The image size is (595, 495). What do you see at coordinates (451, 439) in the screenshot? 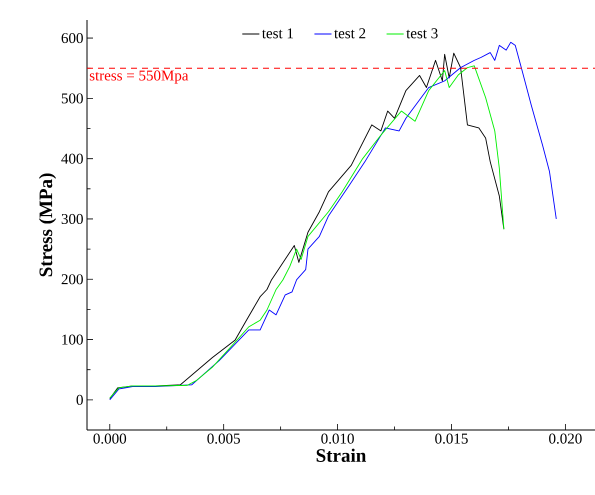
I see `x-tick-label: 0.015` at bounding box center [451, 439].